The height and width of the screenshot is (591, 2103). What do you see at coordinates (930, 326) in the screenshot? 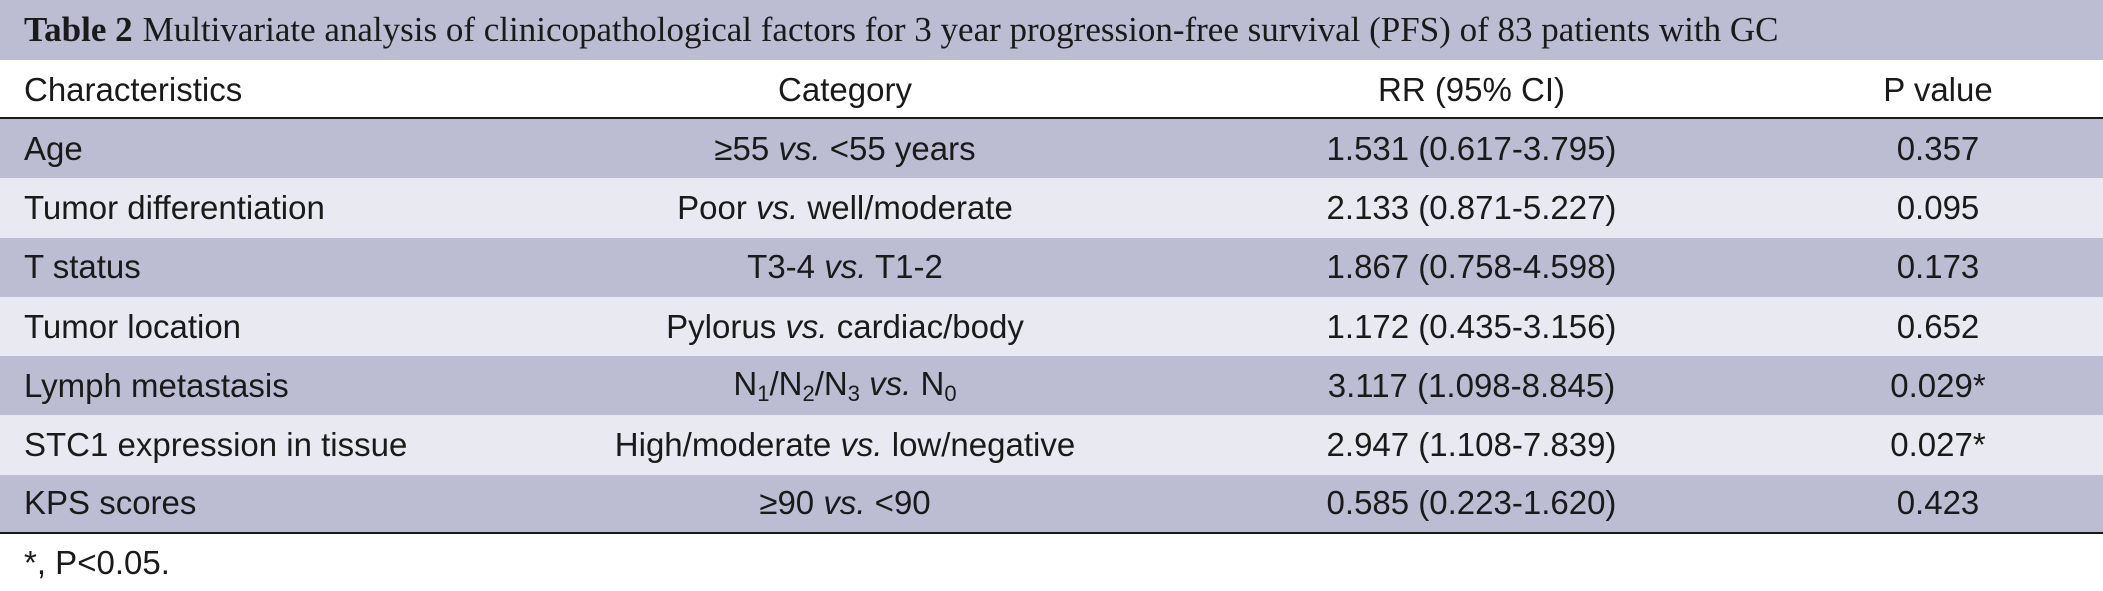
I see `category-b: cardiac/body` at bounding box center [930, 326].